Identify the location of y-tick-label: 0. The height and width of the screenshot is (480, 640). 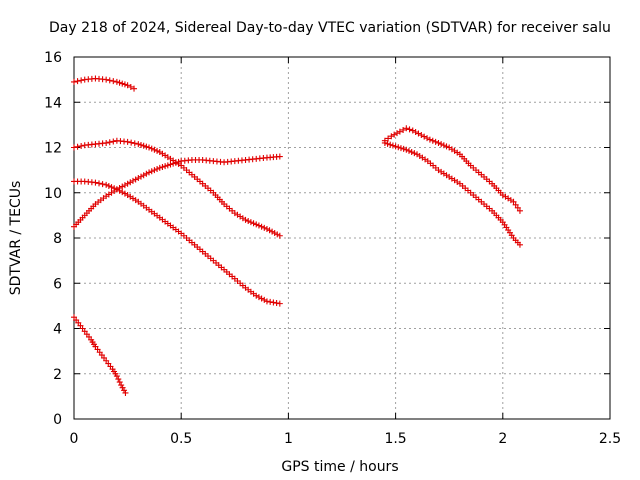
(57, 420).